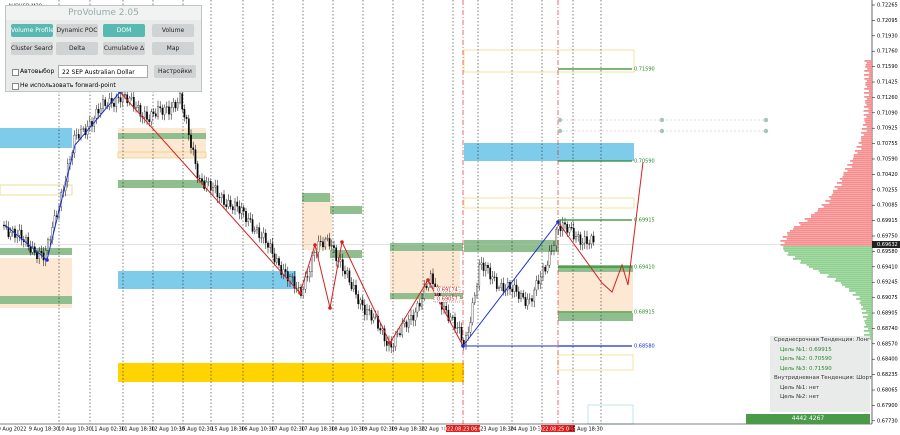  Describe the element at coordinates (173, 48) in the screenshot. I see `tool-button: Map` at that location.